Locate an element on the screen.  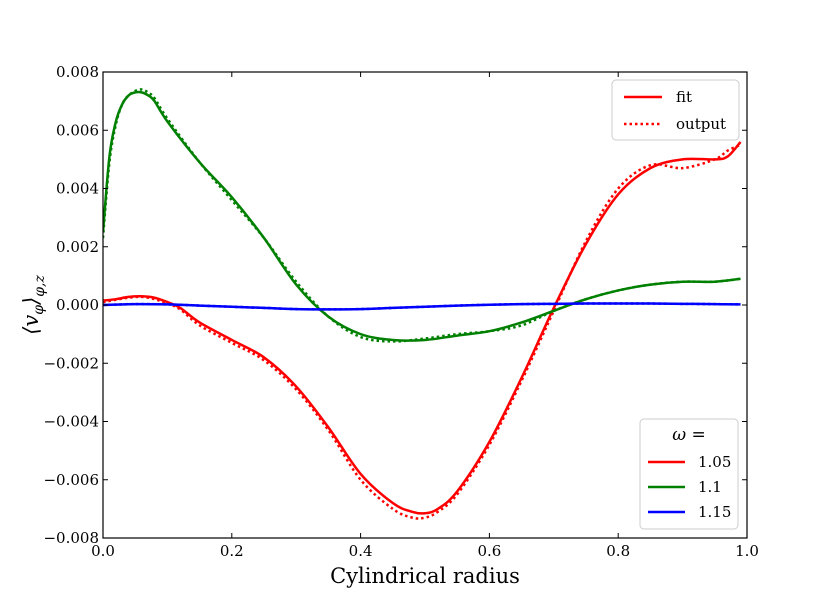
y-label-sub-phi: φ is located at coordinates (39, 310).